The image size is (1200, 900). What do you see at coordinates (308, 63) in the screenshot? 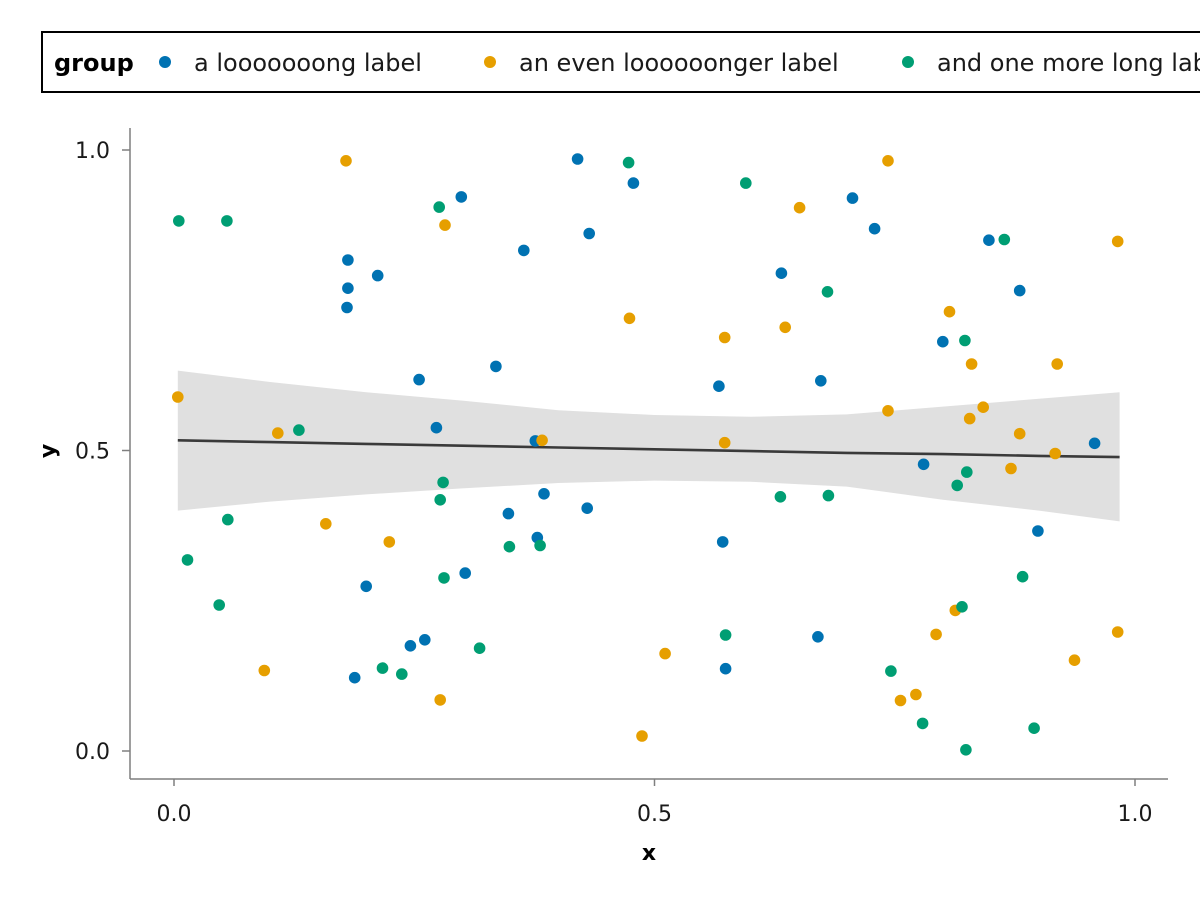
I see `legend-label: a looooooong label` at bounding box center [308, 63].